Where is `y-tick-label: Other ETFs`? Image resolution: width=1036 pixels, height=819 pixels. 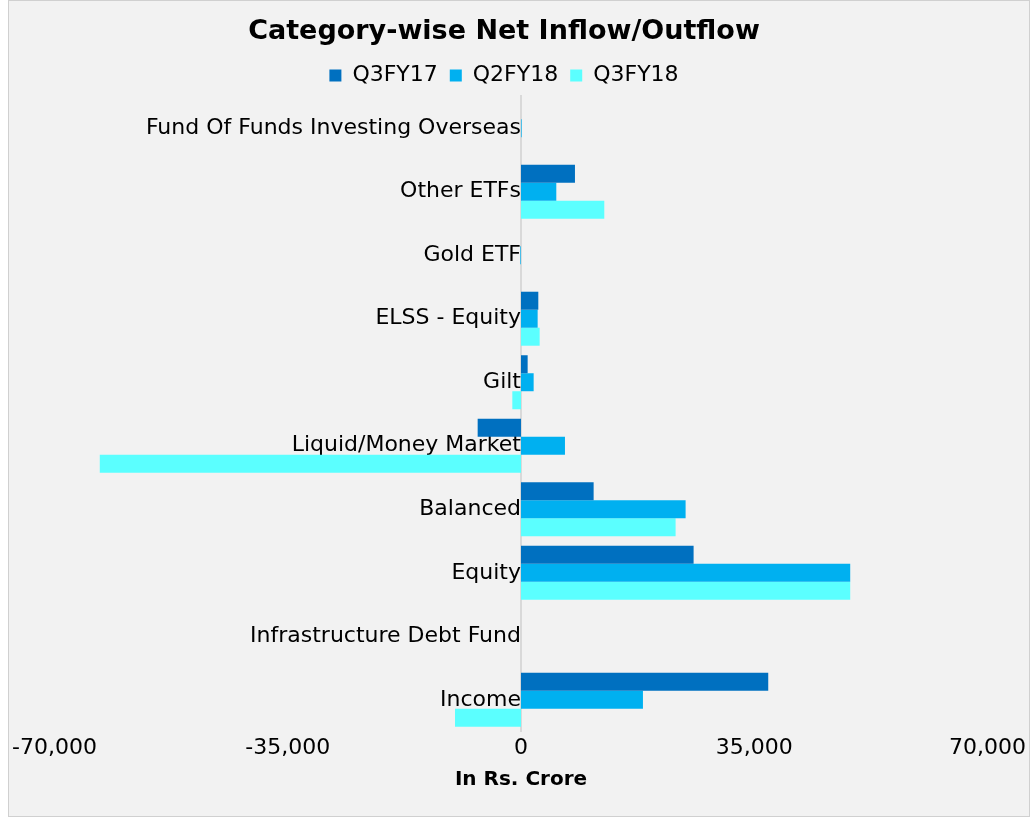
y-tick-label: Other ETFs is located at coordinates (460, 190).